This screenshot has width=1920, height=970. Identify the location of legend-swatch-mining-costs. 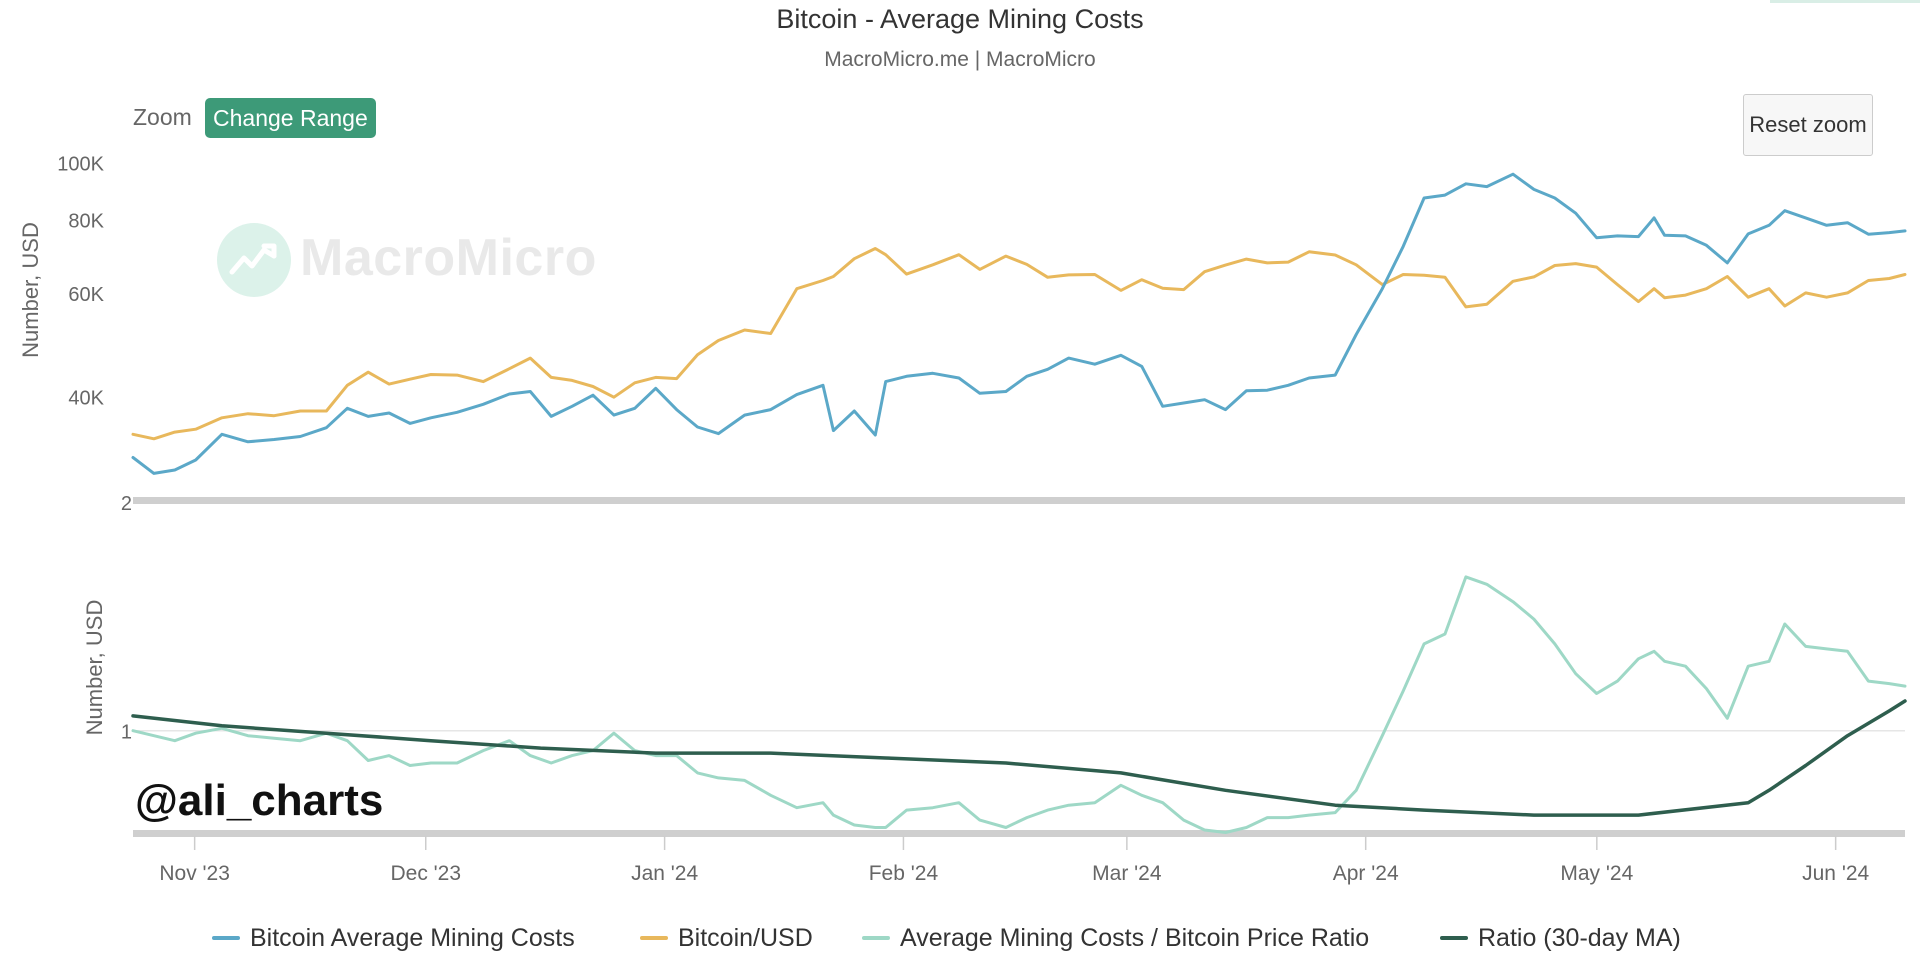
(226, 938).